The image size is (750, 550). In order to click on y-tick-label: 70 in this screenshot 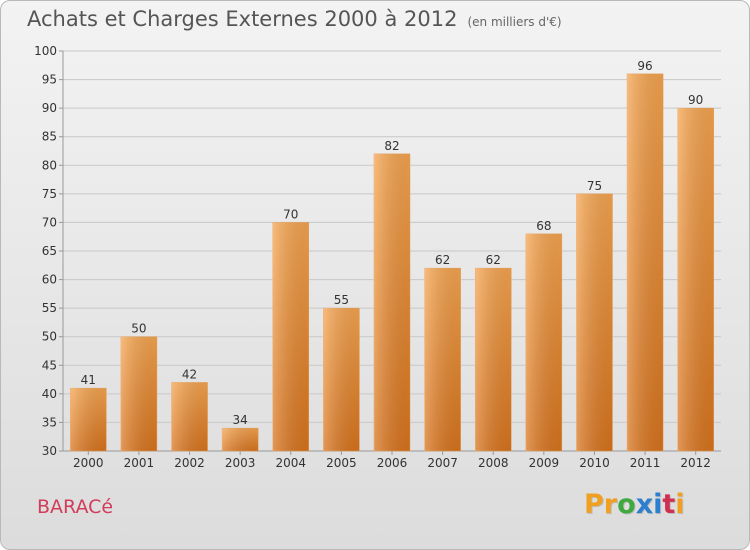, I will do `click(49, 222)`.